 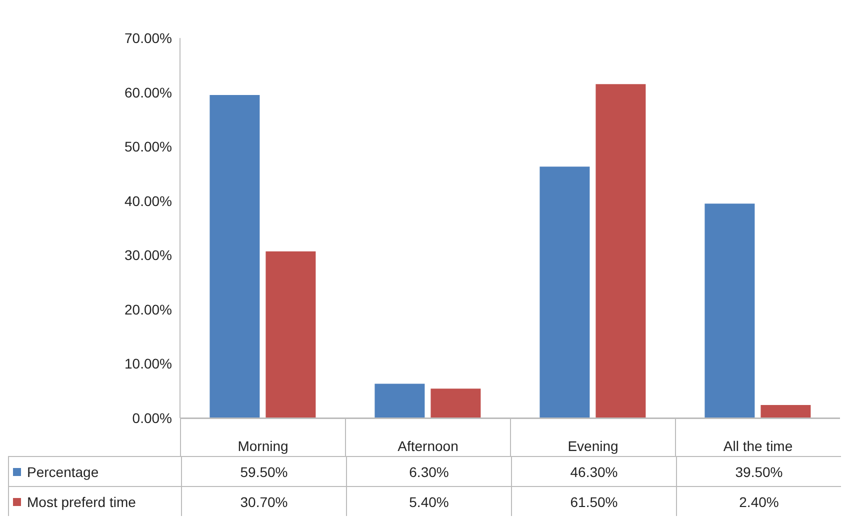 What do you see at coordinates (148, 92) in the screenshot?
I see `y-tick-label: 60.00%` at bounding box center [148, 92].